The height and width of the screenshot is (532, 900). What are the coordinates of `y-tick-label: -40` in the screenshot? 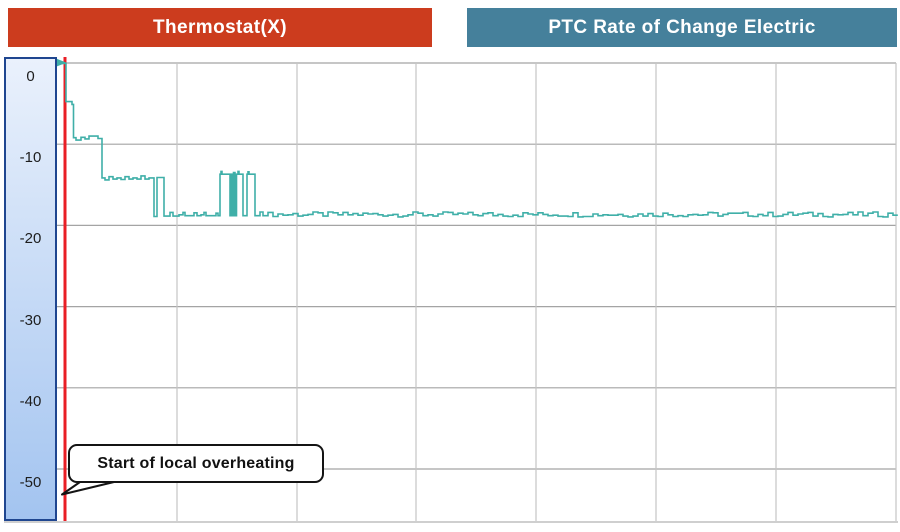 It's located at (30, 401).